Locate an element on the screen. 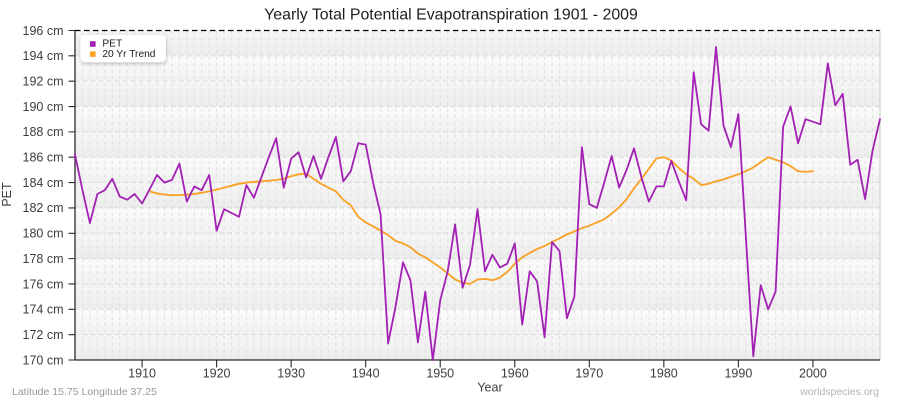 The width and height of the screenshot is (900, 405). svg-text: 1930 is located at coordinates (291, 374).